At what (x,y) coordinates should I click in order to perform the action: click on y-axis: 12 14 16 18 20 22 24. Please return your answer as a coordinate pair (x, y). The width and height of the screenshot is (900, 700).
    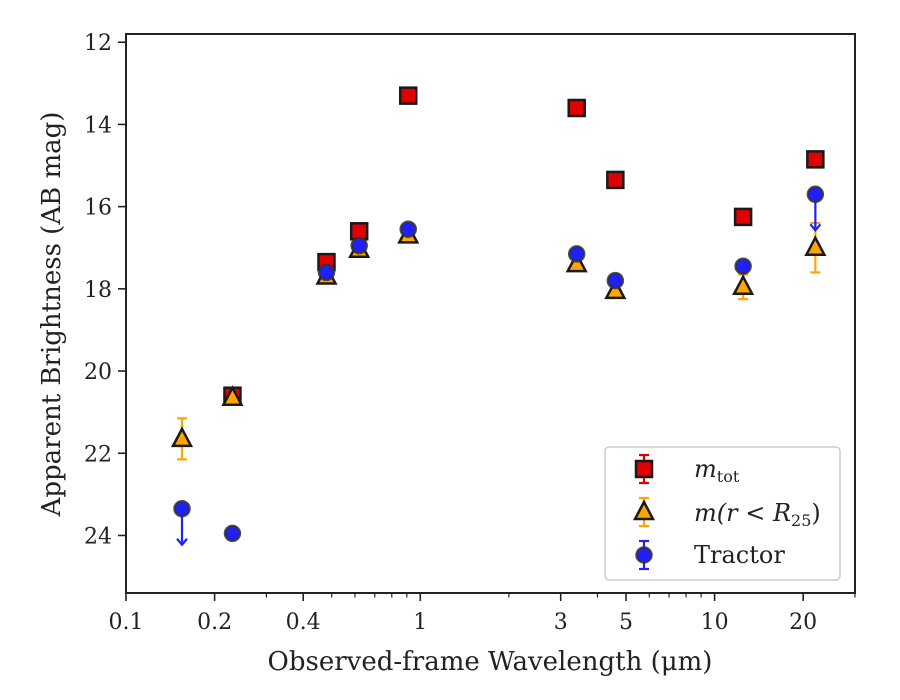
    Looking at the image, I should click on (105, 290).